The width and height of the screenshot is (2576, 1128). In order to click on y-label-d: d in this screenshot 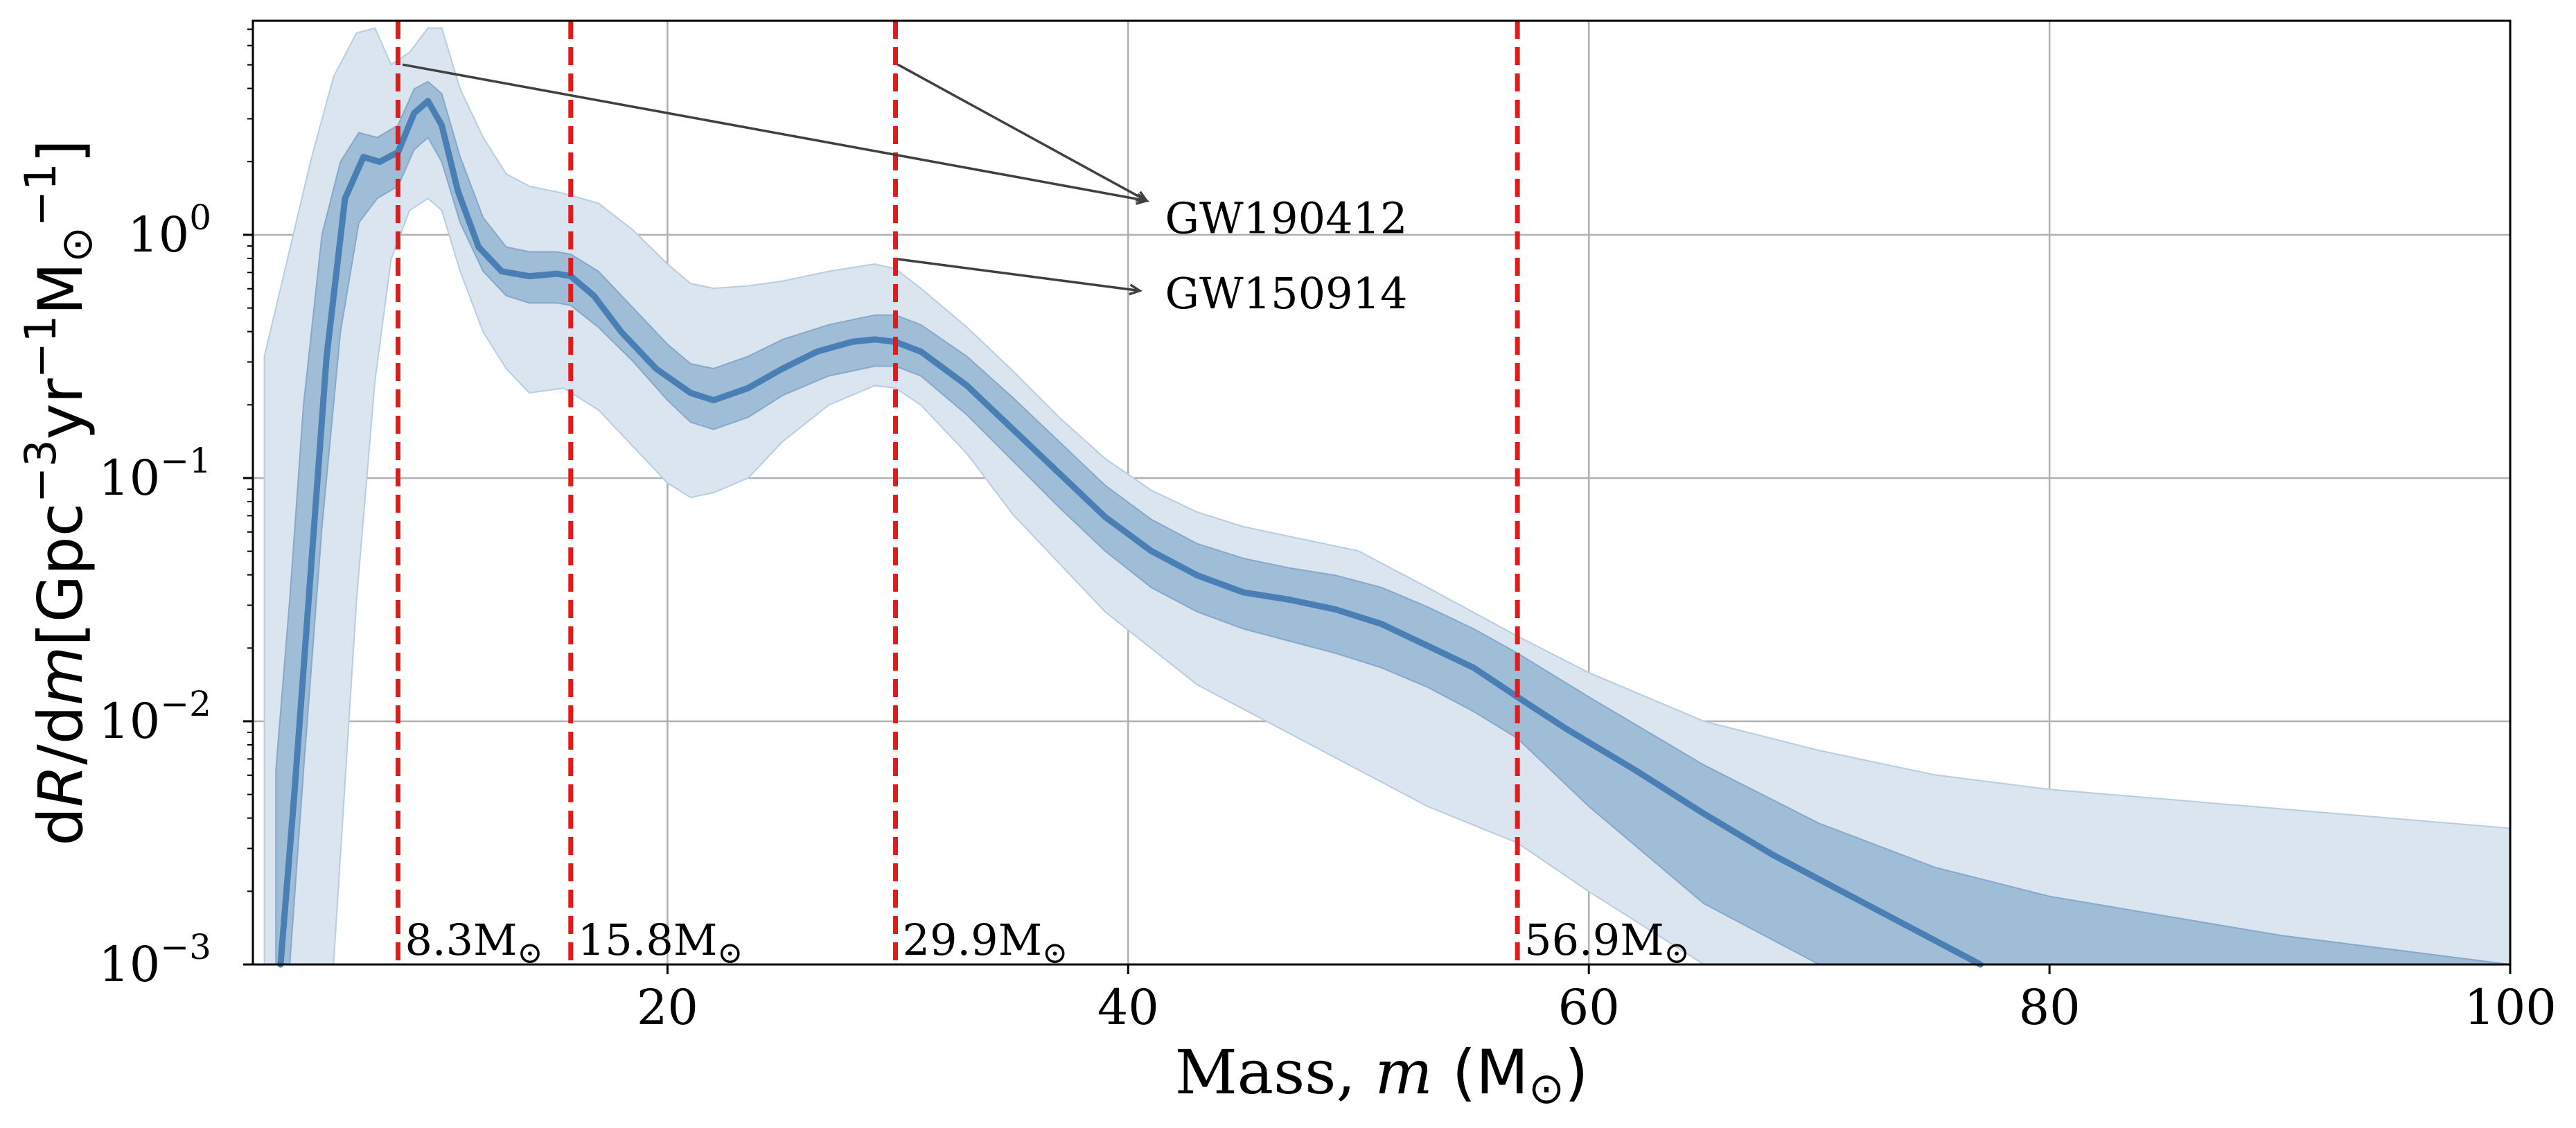, I will do `click(60, 826)`.